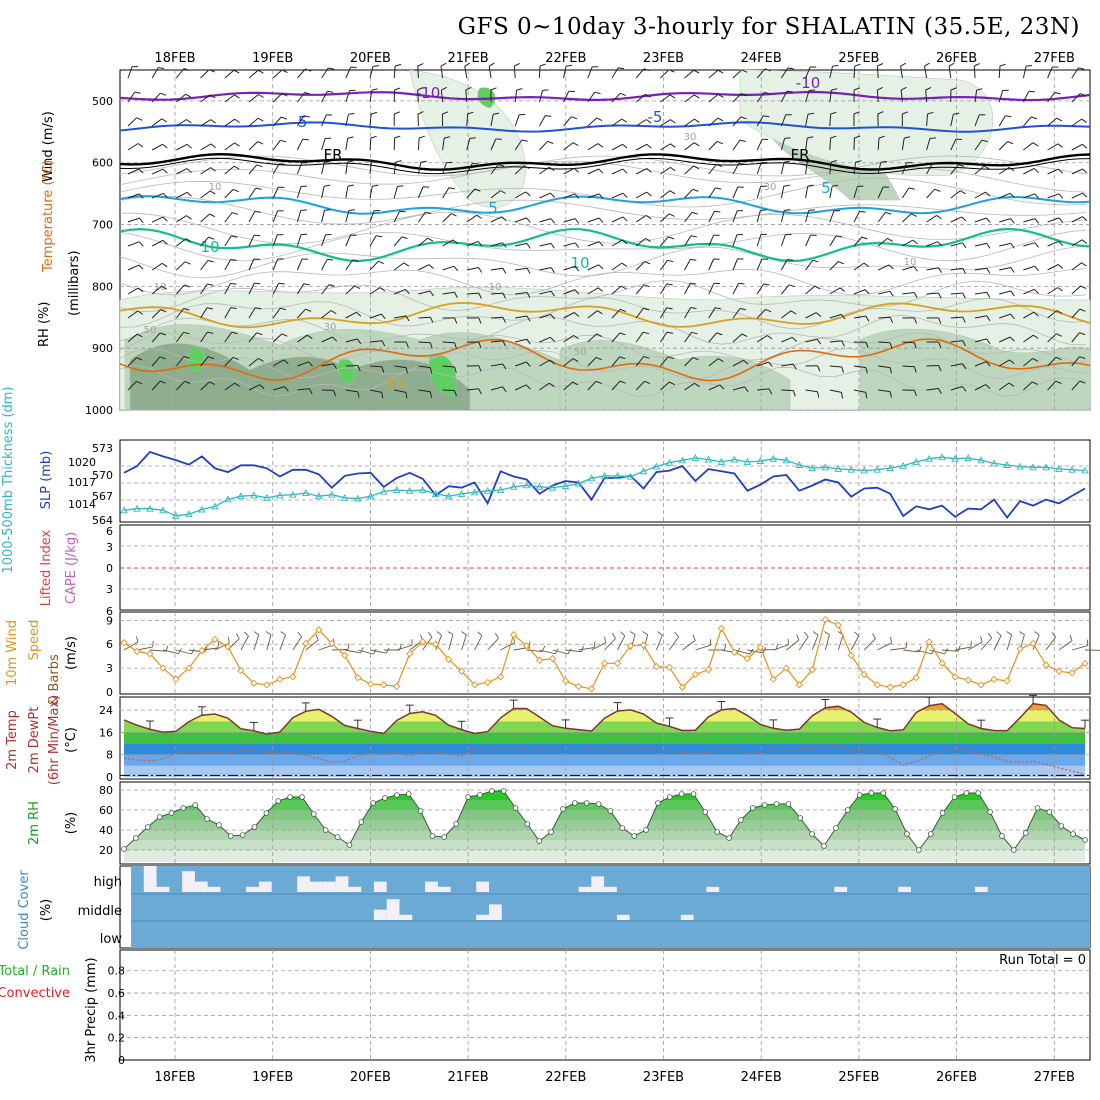 Image resolution: width=1100 pixels, height=1100 pixels. What do you see at coordinates (102, 520) in the screenshot?
I see `thickness-tick: 564` at bounding box center [102, 520].